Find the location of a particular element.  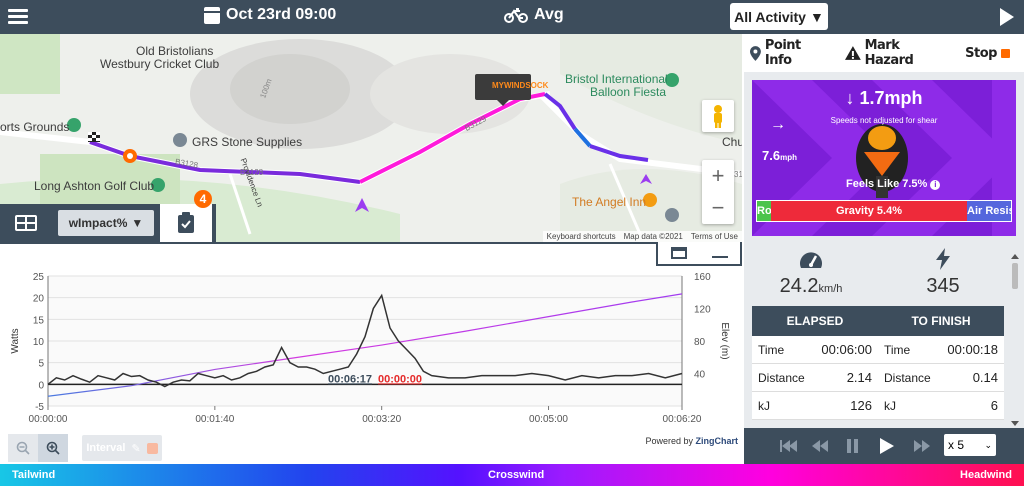

metric-dropdown: wImpact% ▼ is located at coordinates (106, 223).